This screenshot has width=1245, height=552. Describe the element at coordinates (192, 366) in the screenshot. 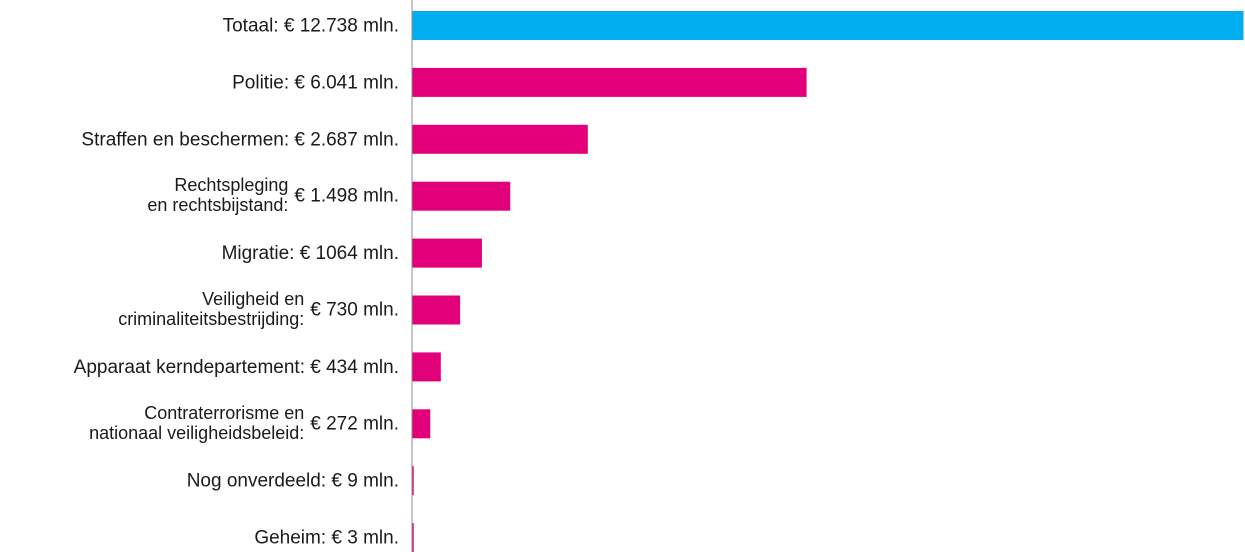

I see `category-name: Apparaat kerndepartement:` at that location.